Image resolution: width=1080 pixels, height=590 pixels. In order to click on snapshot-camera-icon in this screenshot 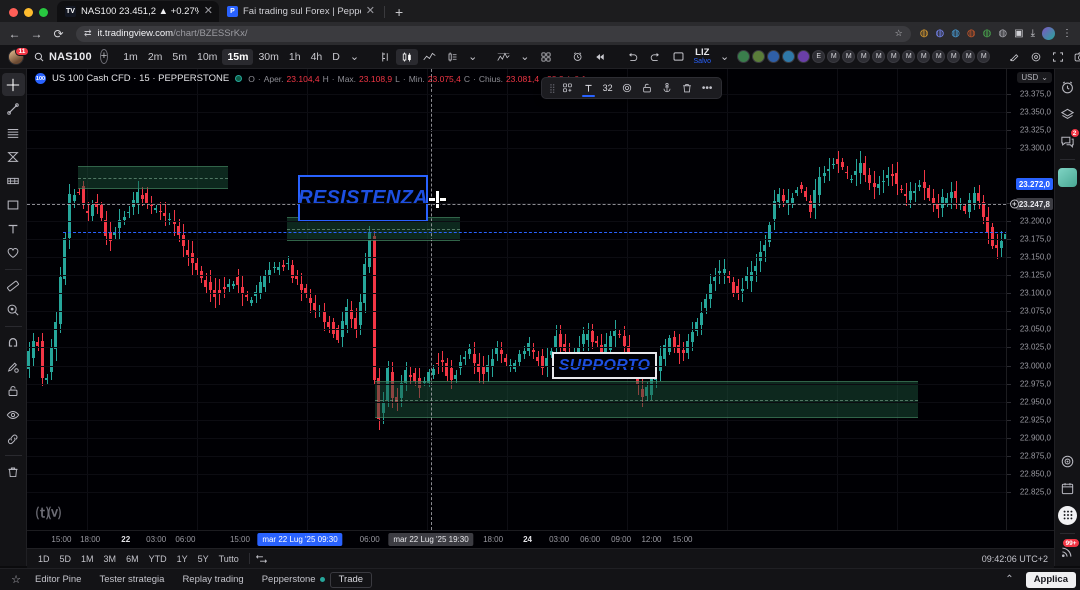, I will do `click(1074, 57)`.